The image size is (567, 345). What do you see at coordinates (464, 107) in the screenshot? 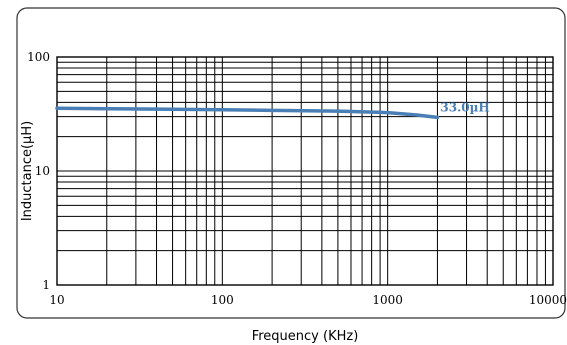
I see `series-label: 33.0µH` at bounding box center [464, 107].